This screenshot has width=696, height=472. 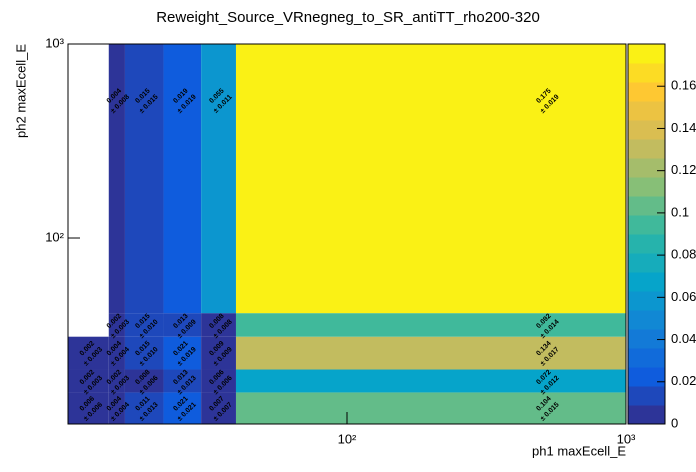 What do you see at coordinates (54, 236) in the screenshot?
I see `y-tick-label: 10²` at bounding box center [54, 236].